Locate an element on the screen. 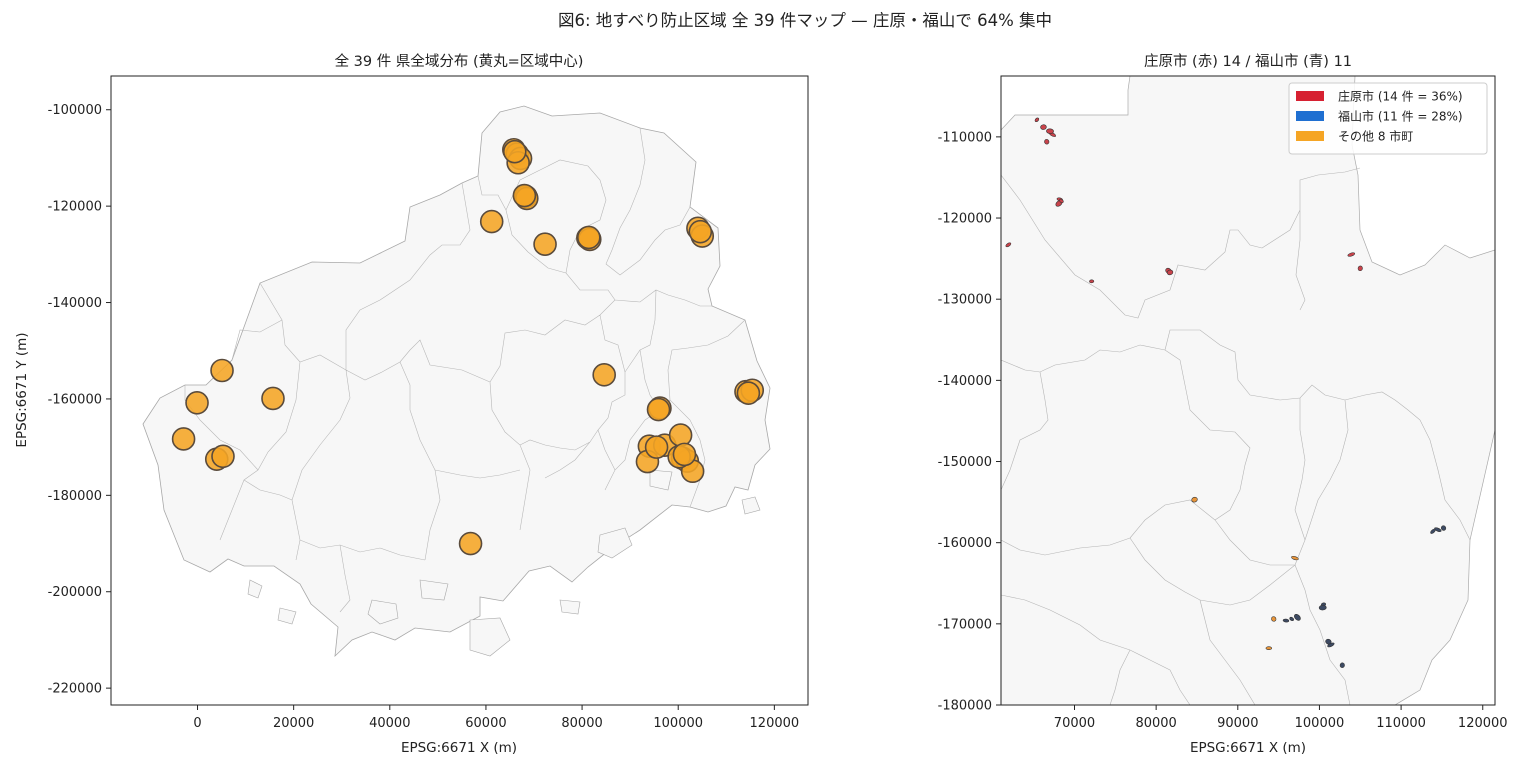  x-ticks-all: 0 20000 40000 60000 80000 100000 120000 is located at coordinates (496, 718).